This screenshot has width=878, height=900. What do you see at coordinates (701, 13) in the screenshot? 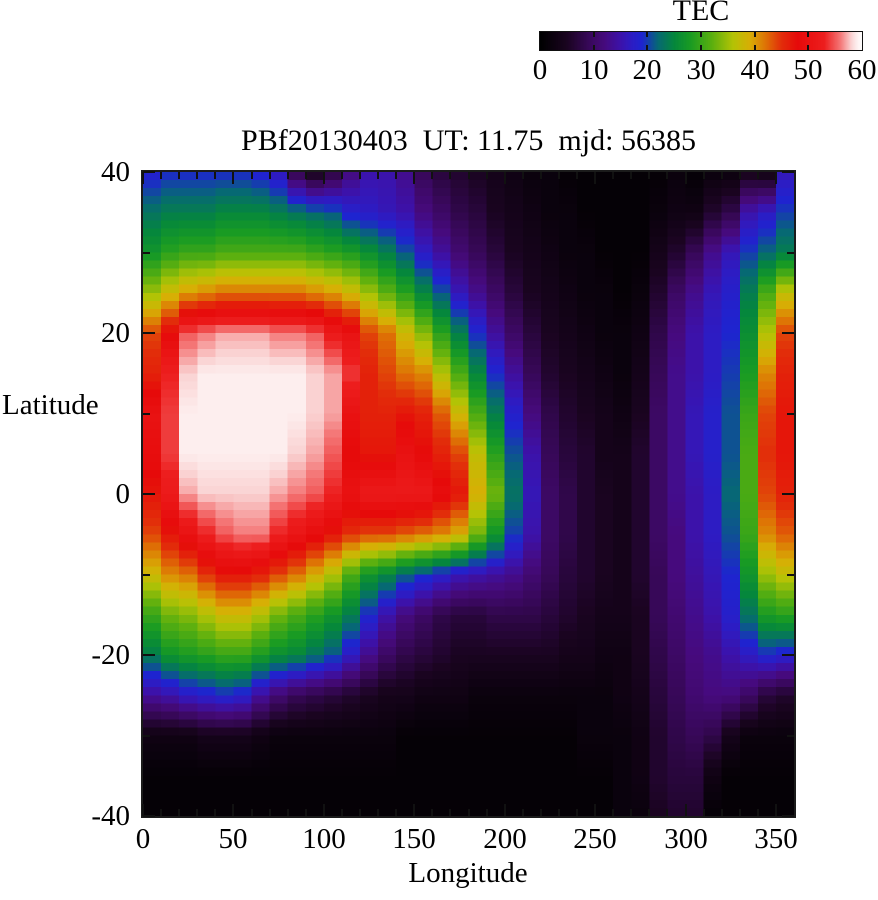
I see `colorbar-title: TEC` at bounding box center [701, 13].